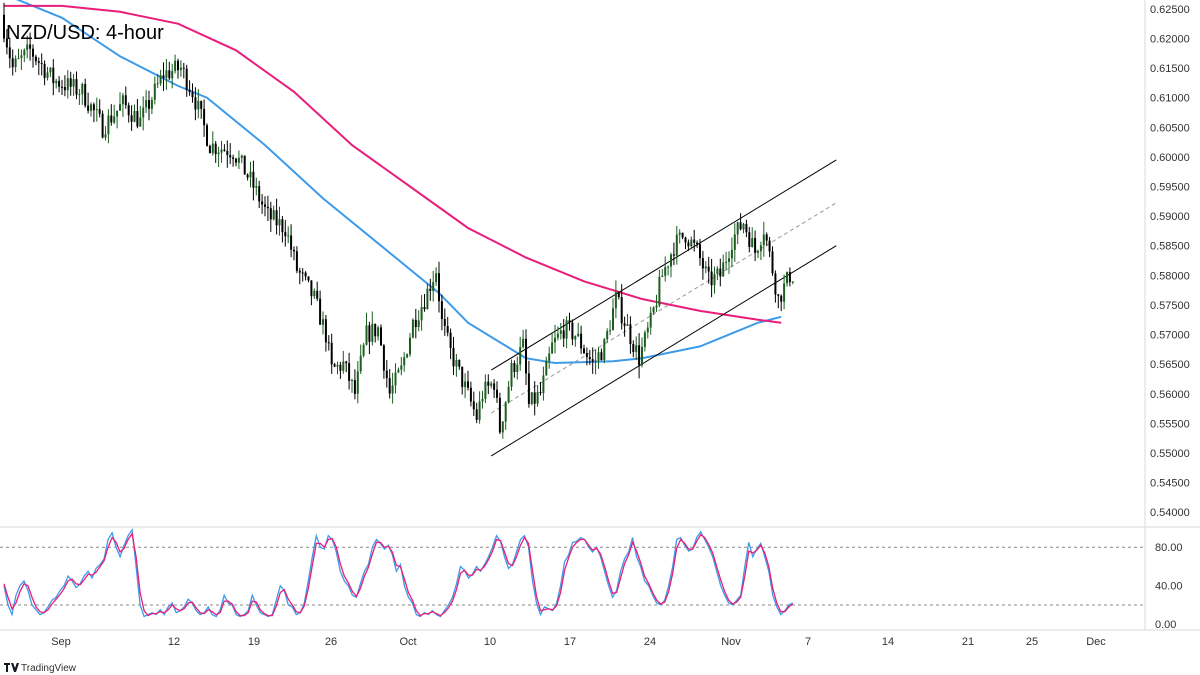 This screenshot has width=1200, height=675. Describe the element at coordinates (578, 642) in the screenshot. I see `time-axis: Sep 12 19 26 Oct 10 17 24 Nov 7 14 21 25 Dec` at that location.